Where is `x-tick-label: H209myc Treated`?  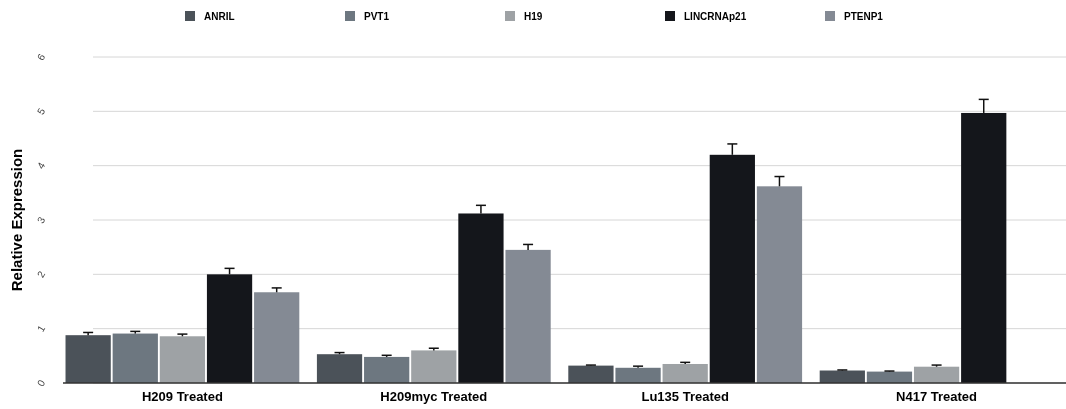
x-tick-label: H209myc Treated is located at coordinates (434, 396).